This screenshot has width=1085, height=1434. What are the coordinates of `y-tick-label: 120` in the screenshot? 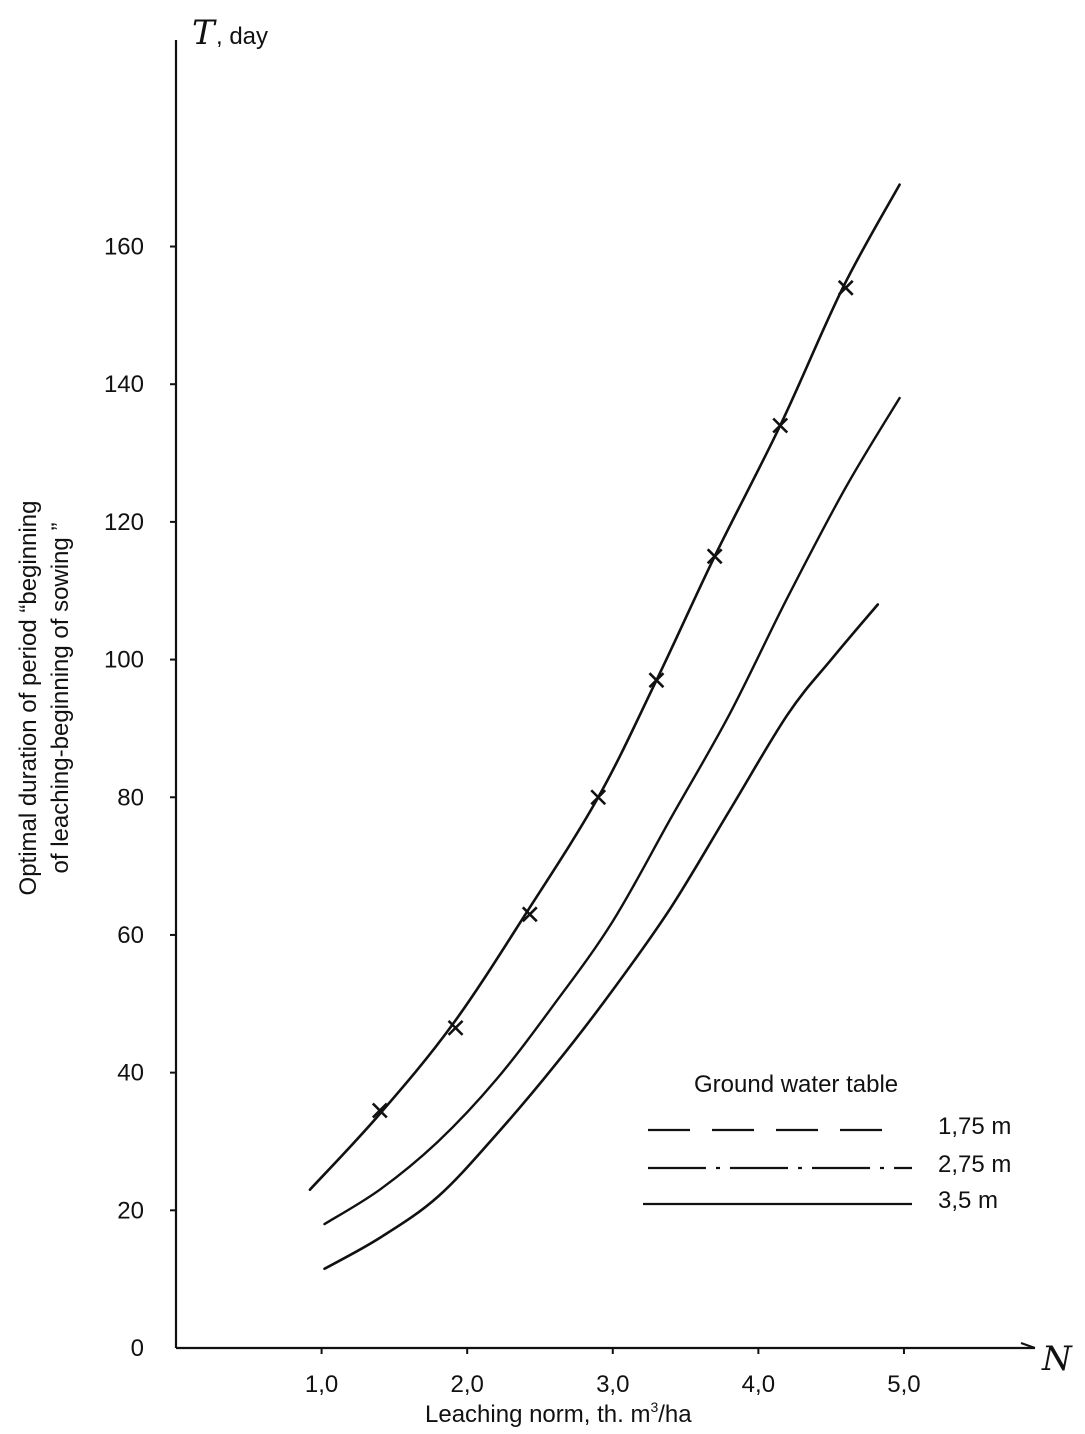 It's located at (124, 522).